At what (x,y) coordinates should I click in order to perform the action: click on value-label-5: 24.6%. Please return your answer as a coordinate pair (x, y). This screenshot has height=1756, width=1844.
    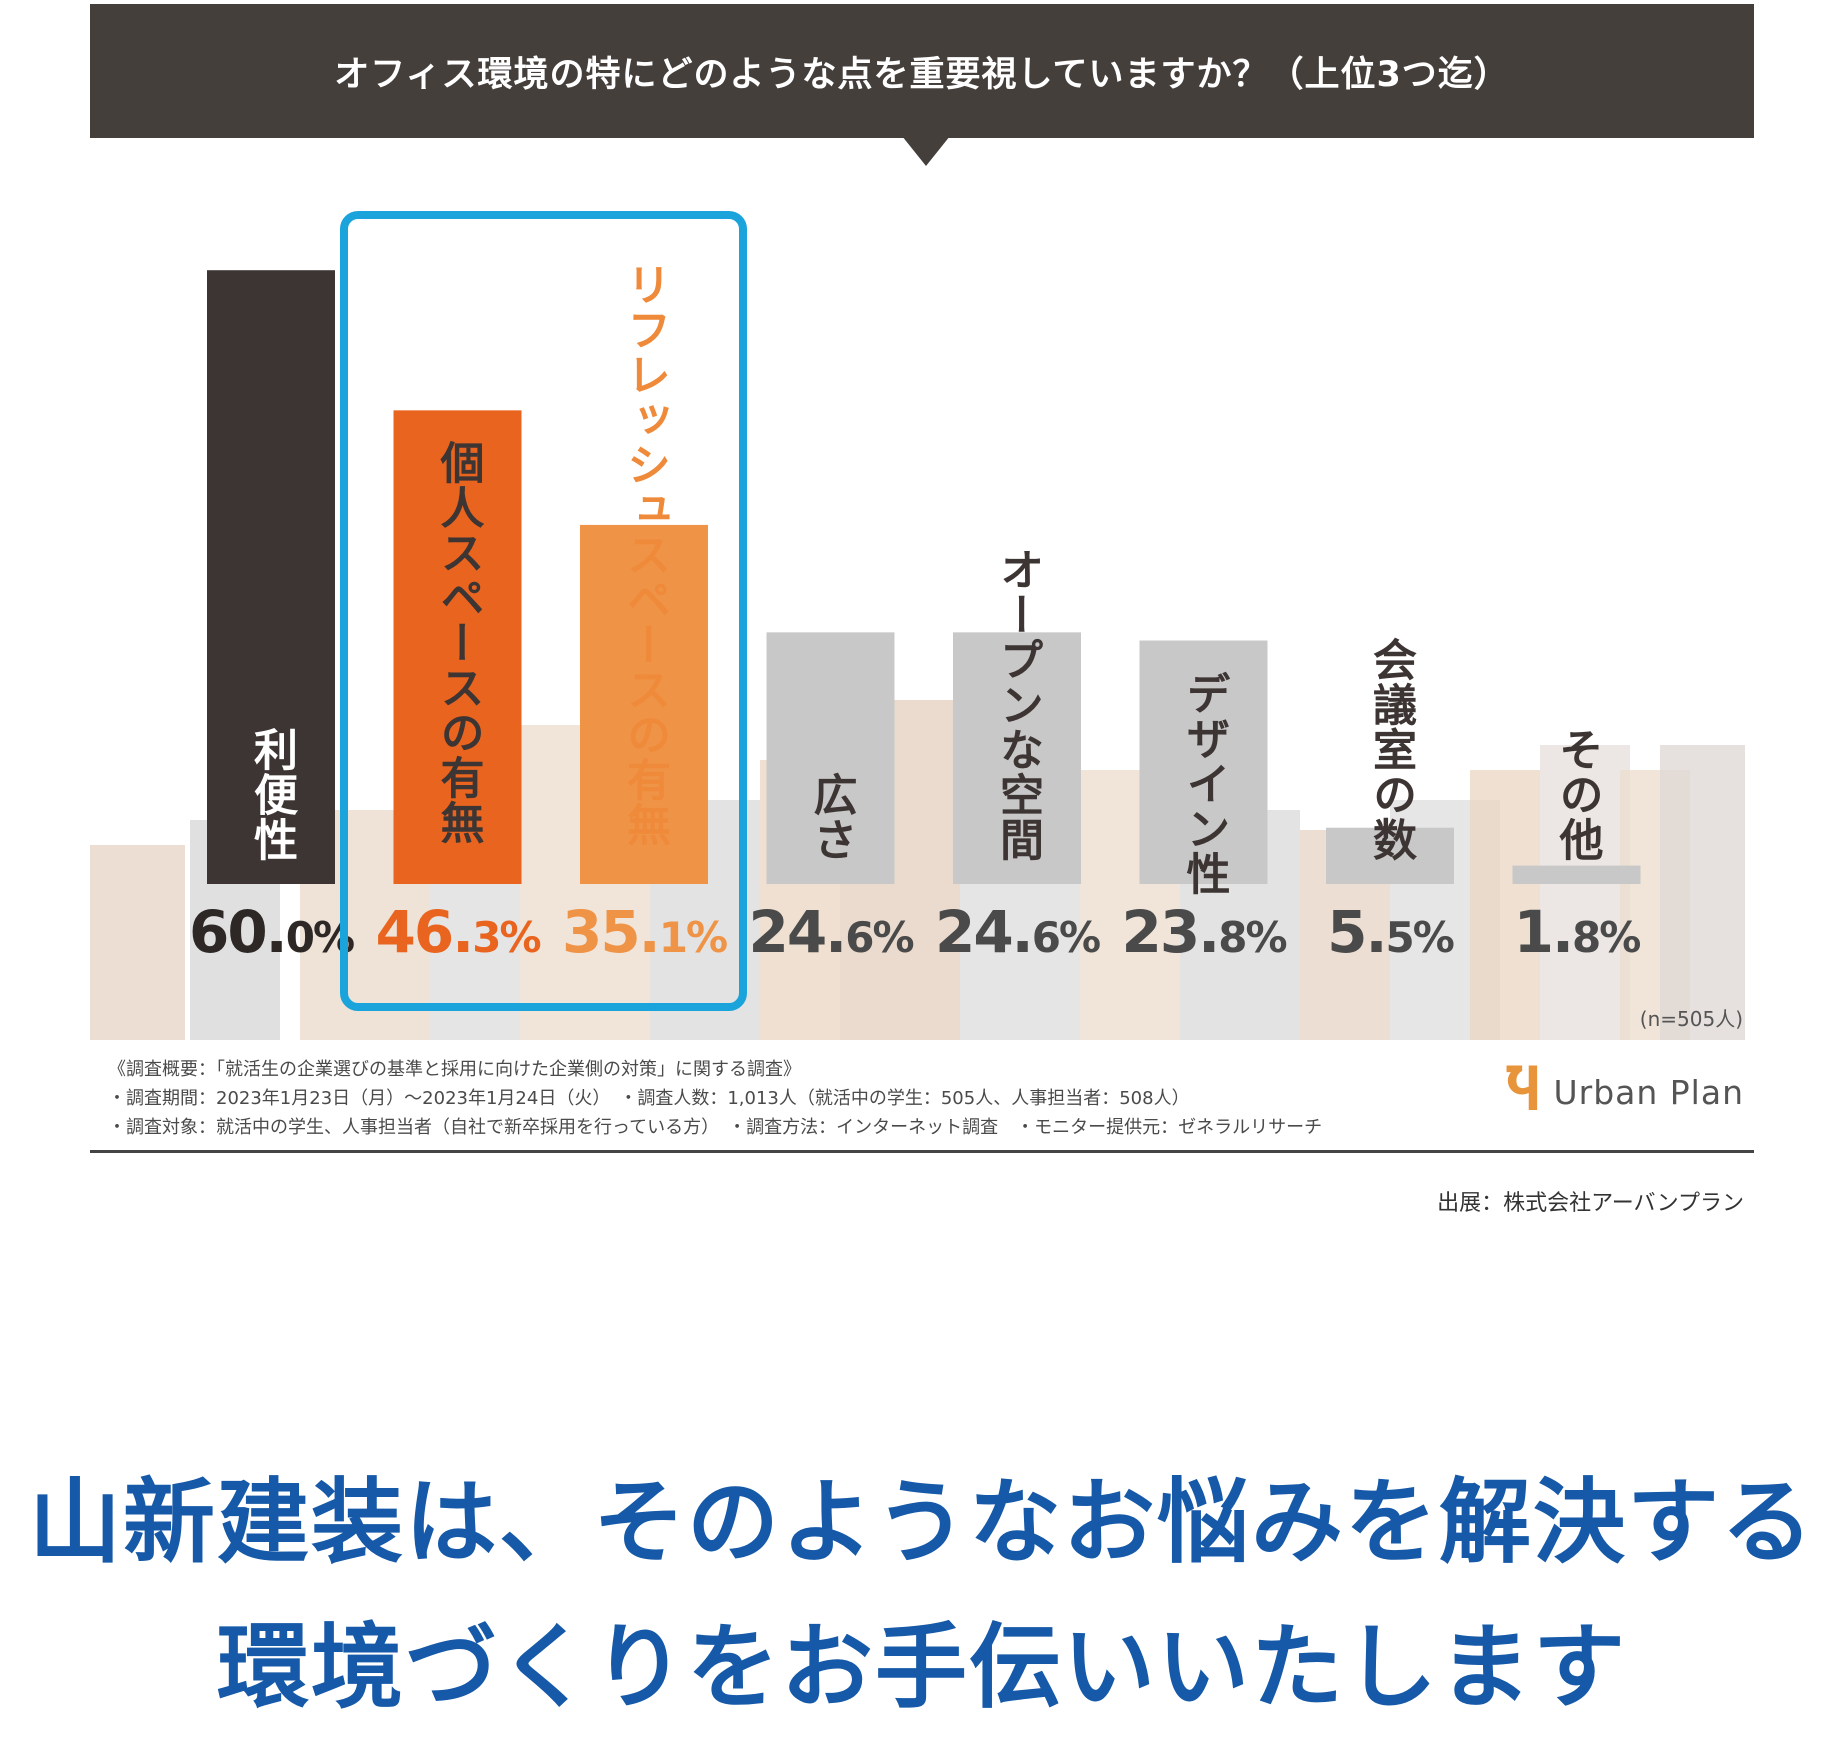
    Looking at the image, I should click on (1017, 932).